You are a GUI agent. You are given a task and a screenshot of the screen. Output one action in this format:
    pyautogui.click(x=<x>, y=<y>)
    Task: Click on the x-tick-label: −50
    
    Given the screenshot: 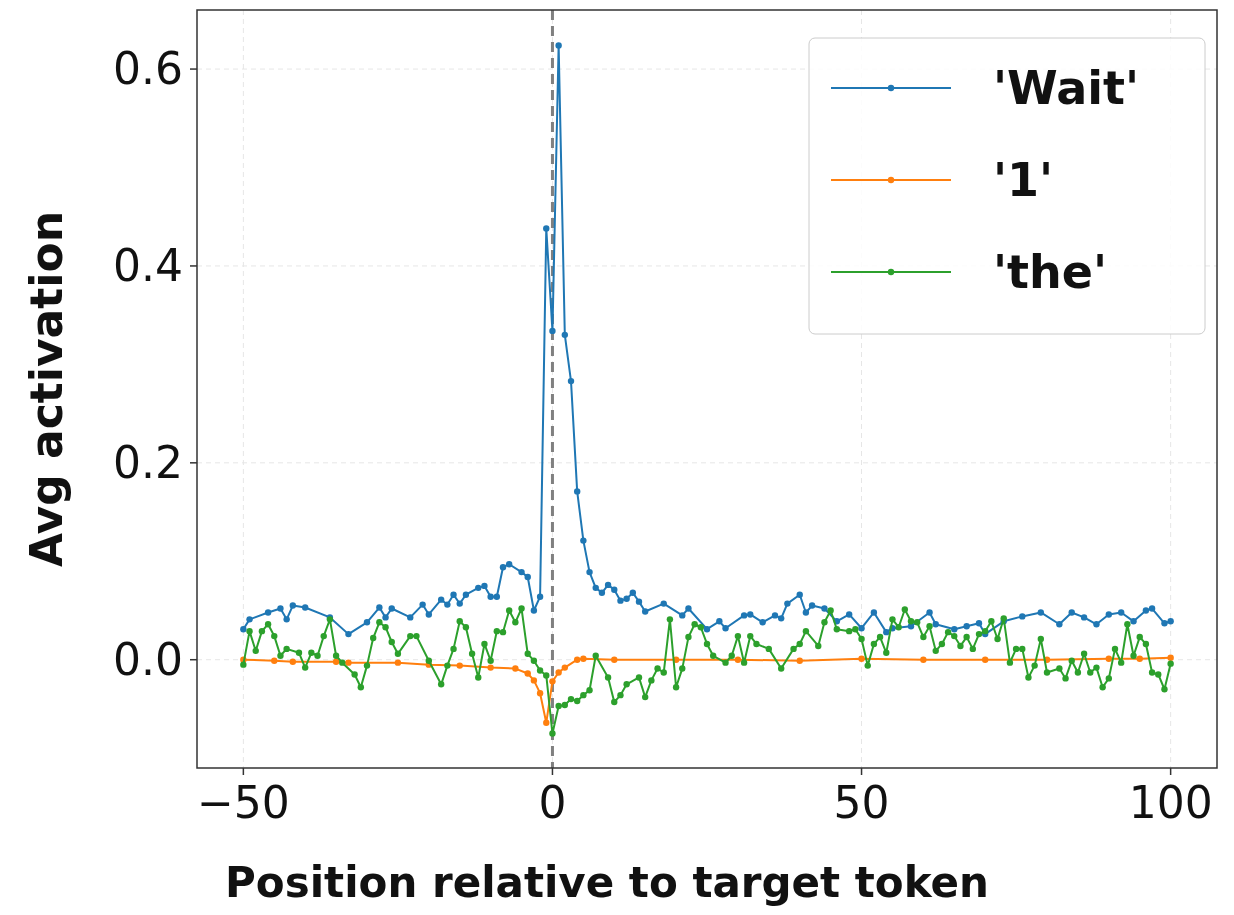 What is the action you would take?
    pyautogui.click(x=243, y=802)
    